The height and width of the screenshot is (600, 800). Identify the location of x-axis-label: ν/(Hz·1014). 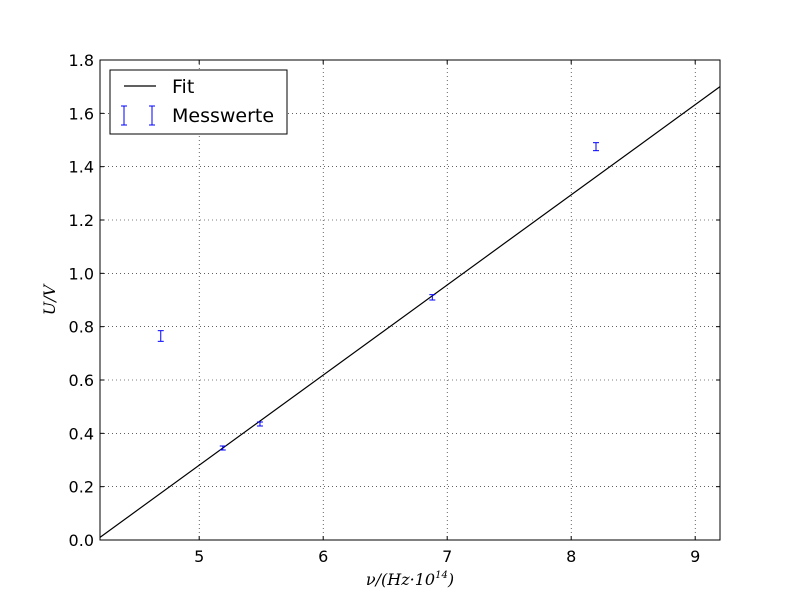
(410, 579).